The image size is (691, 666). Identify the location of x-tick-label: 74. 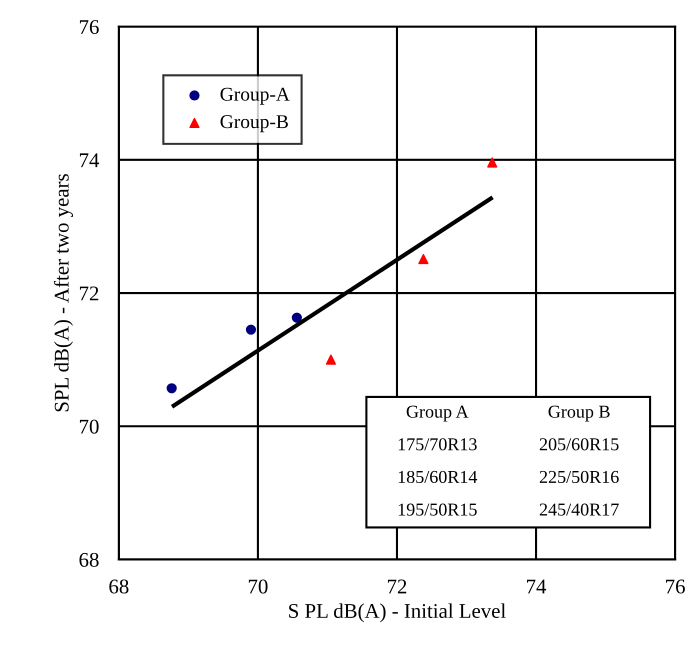
(536, 587).